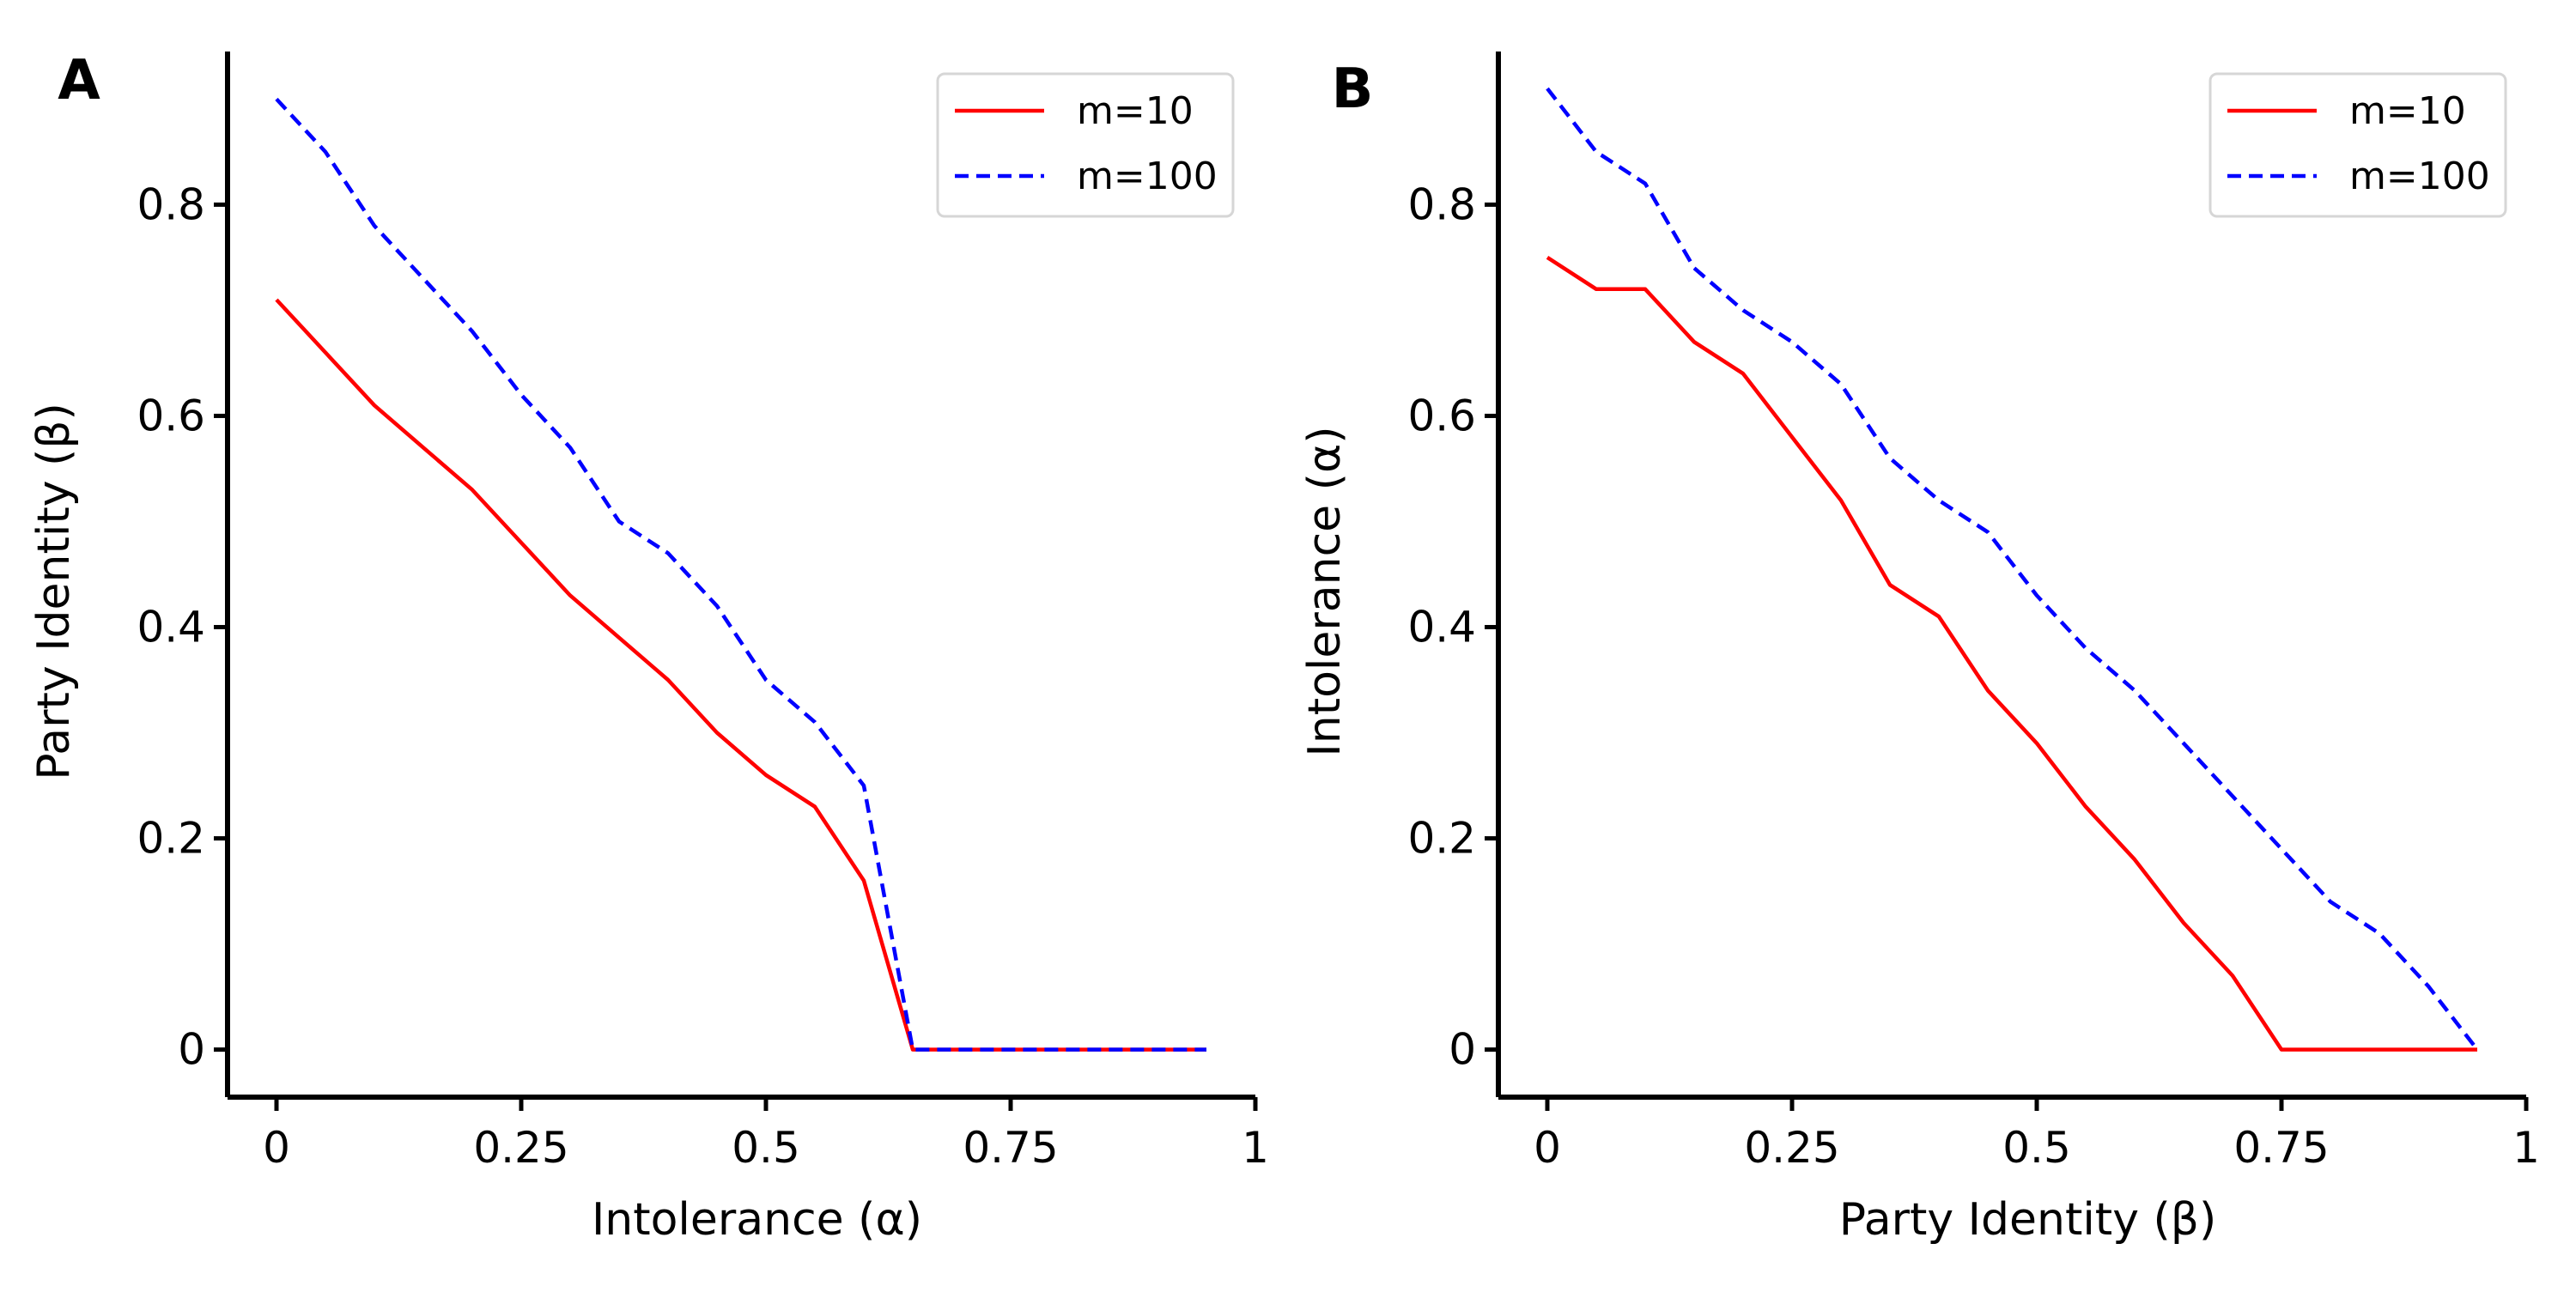 The width and height of the screenshot is (2576, 1292). I want to click on panel-letter: A, so click(79, 80).